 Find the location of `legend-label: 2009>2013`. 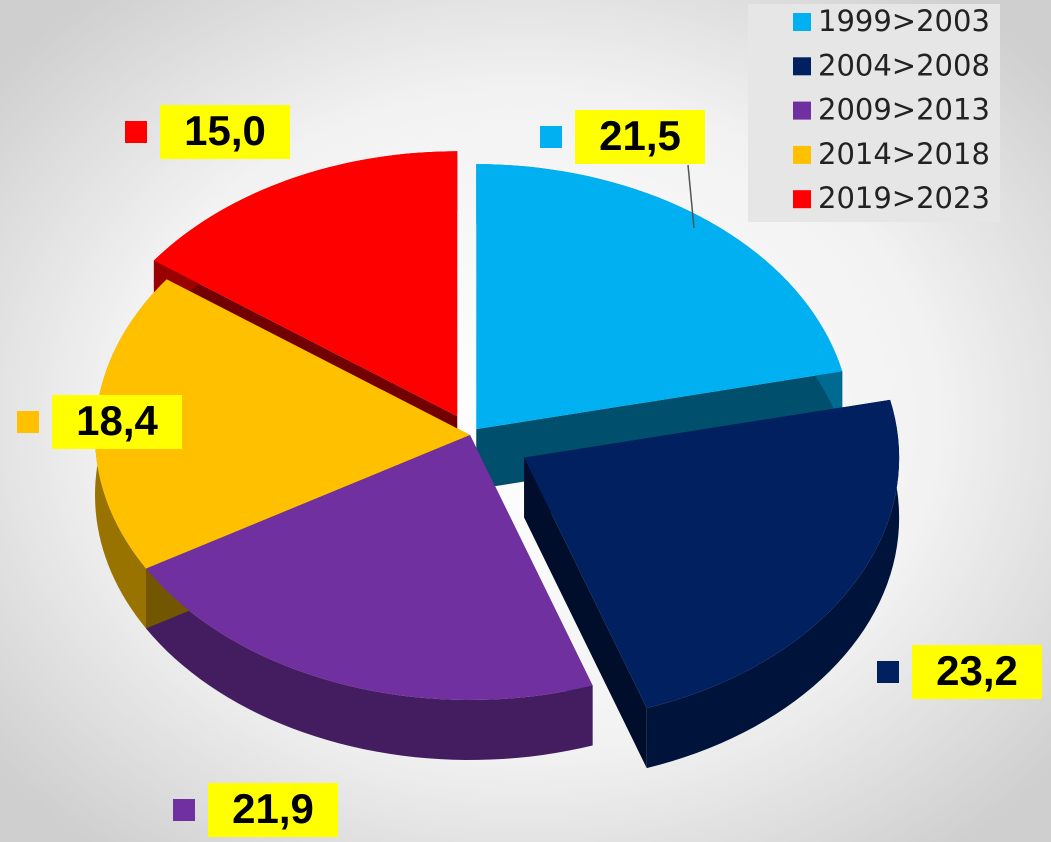

legend-label: 2009>2013 is located at coordinates (904, 110).